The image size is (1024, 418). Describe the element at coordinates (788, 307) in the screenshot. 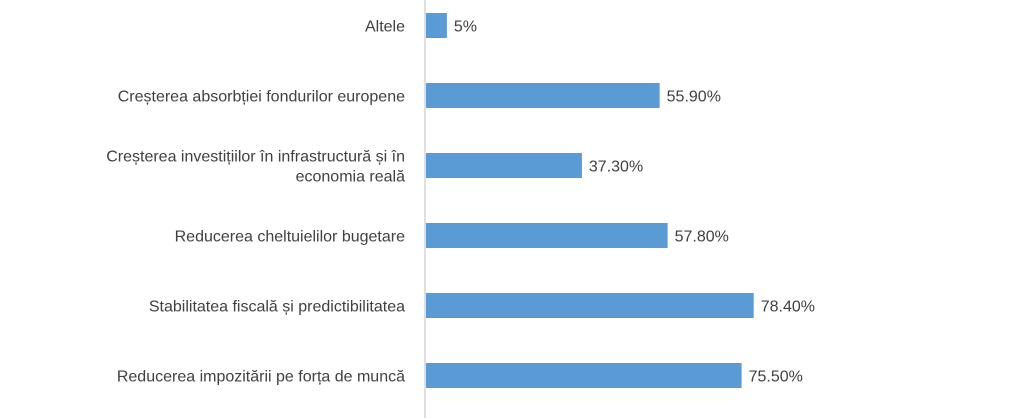

I see `data-label-4: 78.40%` at that location.